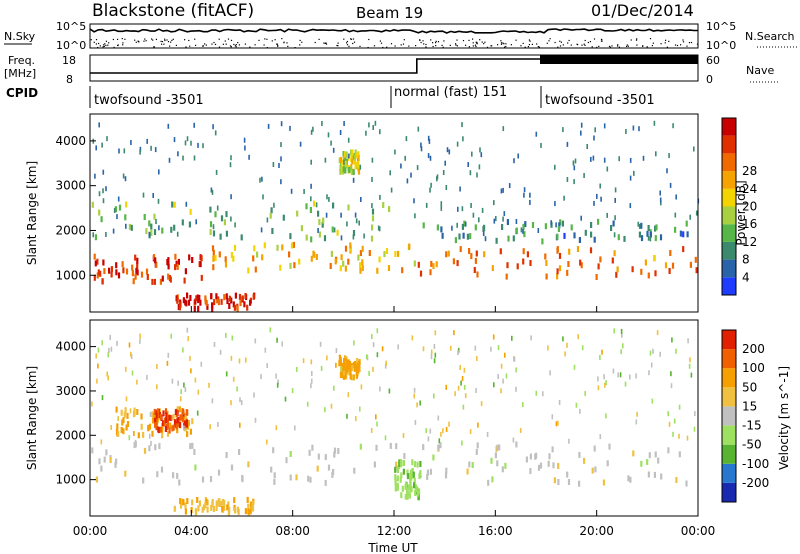 This screenshot has width=800, height=554. Describe the element at coordinates (69, 79) in the screenshot. I see `freq-tick-8: 8` at that location.